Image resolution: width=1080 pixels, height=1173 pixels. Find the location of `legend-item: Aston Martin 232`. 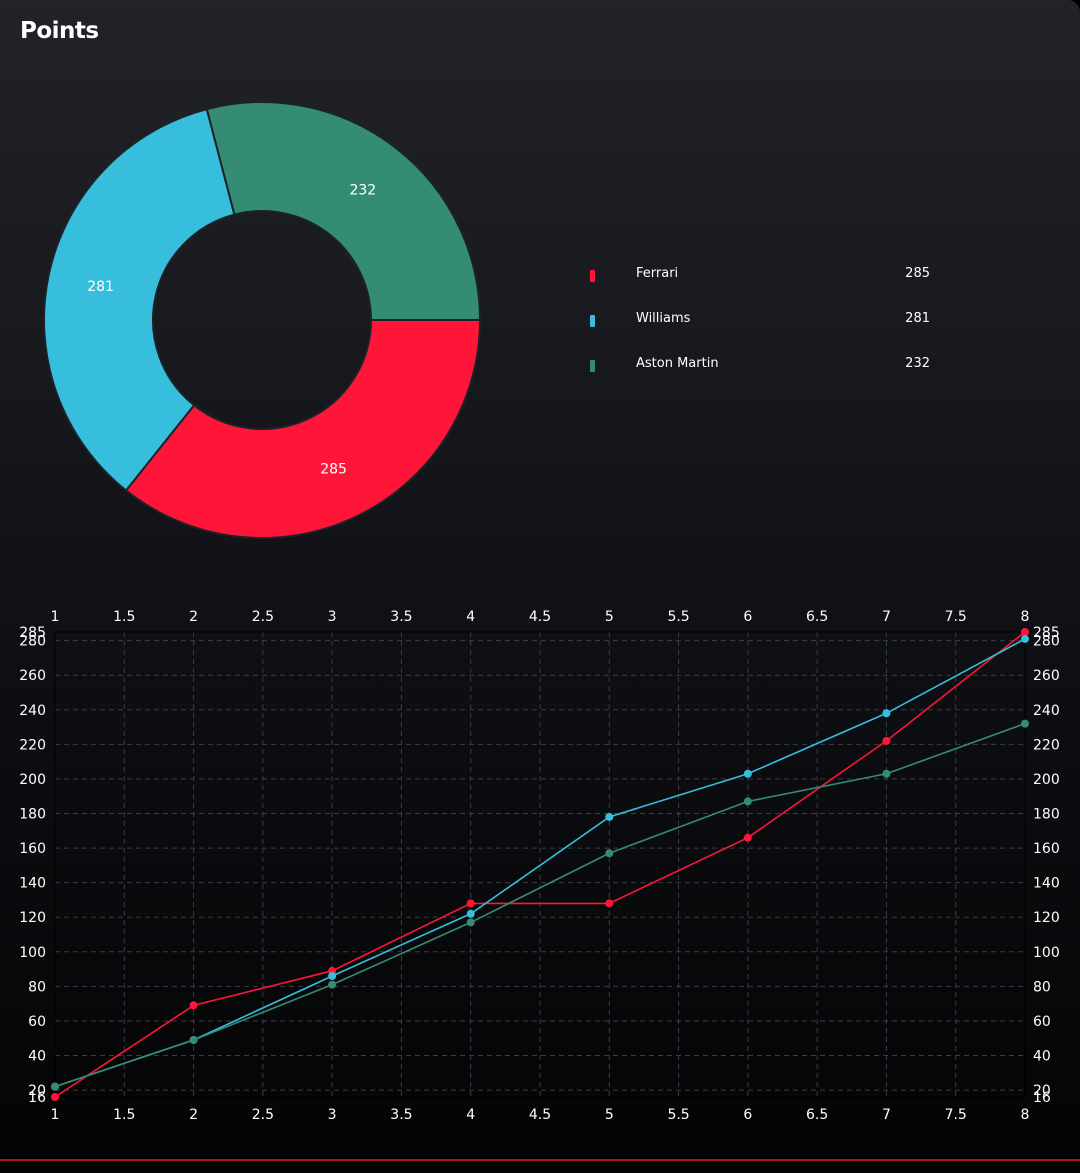

legend-item: Aston Martin 232 is located at coordinates (760, 366).